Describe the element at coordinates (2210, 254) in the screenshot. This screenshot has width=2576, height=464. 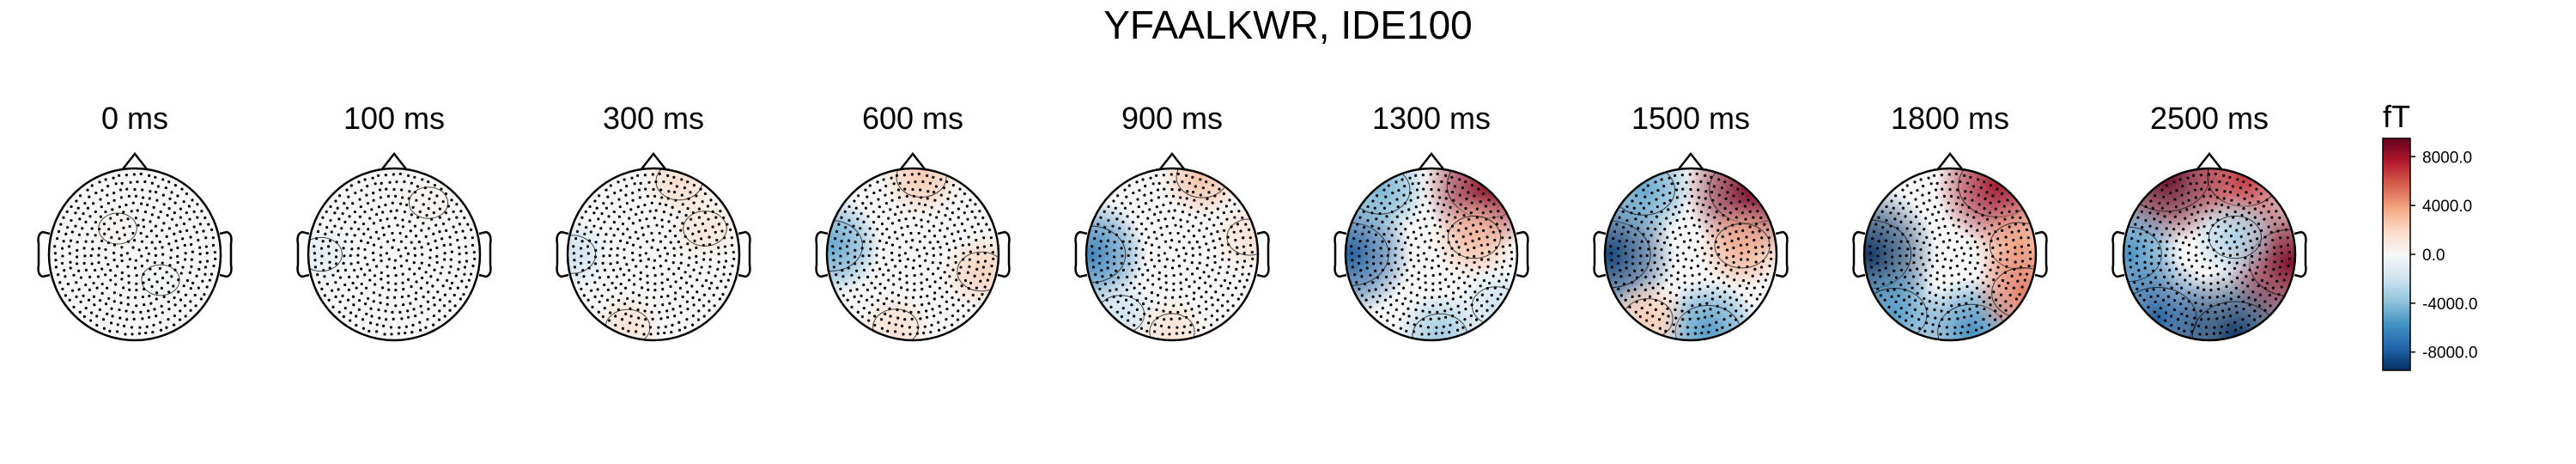
I see `sensor-layer` at that location.